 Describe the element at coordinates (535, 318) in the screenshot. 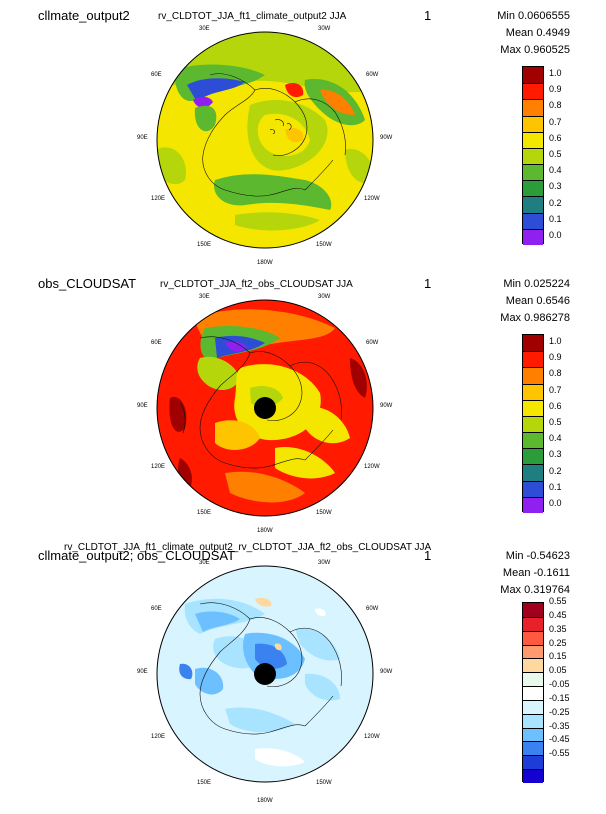

I see `stat-max: Max 0.986278` at that location.